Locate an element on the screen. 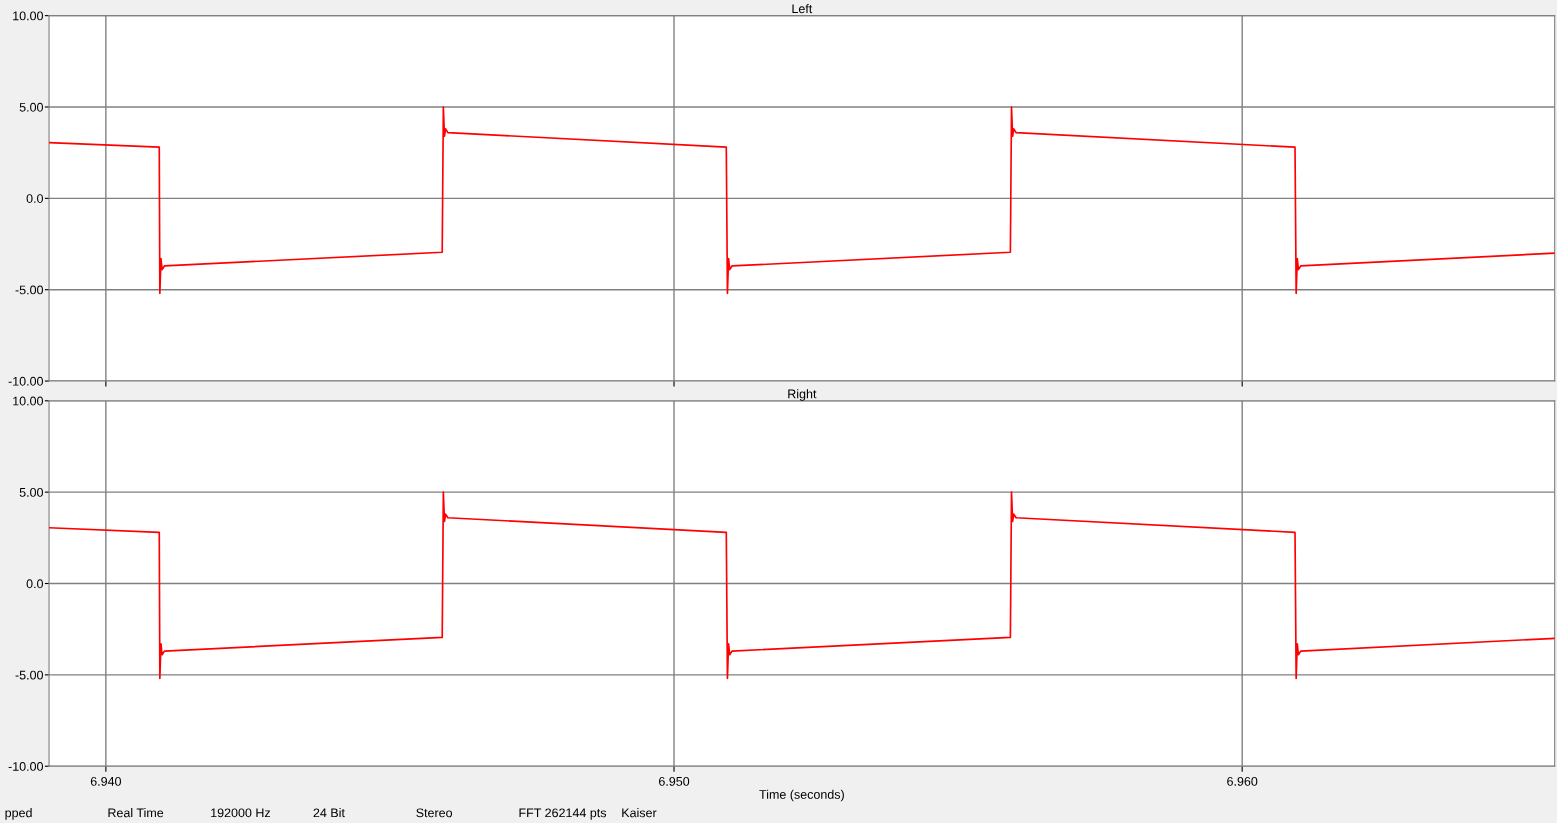 The height and width of the screenshot is (823, 1557). chart-title: Right is located at coordinates (802, 395).